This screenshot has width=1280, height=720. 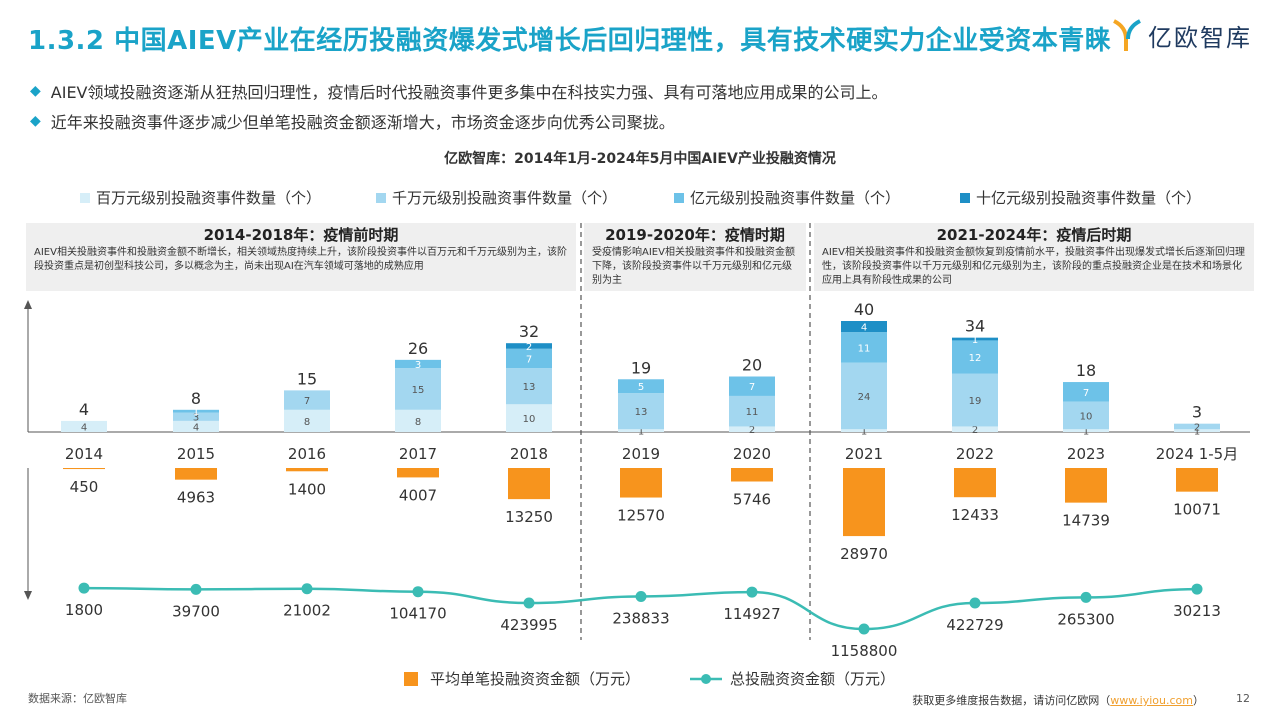 What do you see at coordinates (28, 595) in the screenshot?
I see `arrow-down-icon` at bounding box center [28, 595].